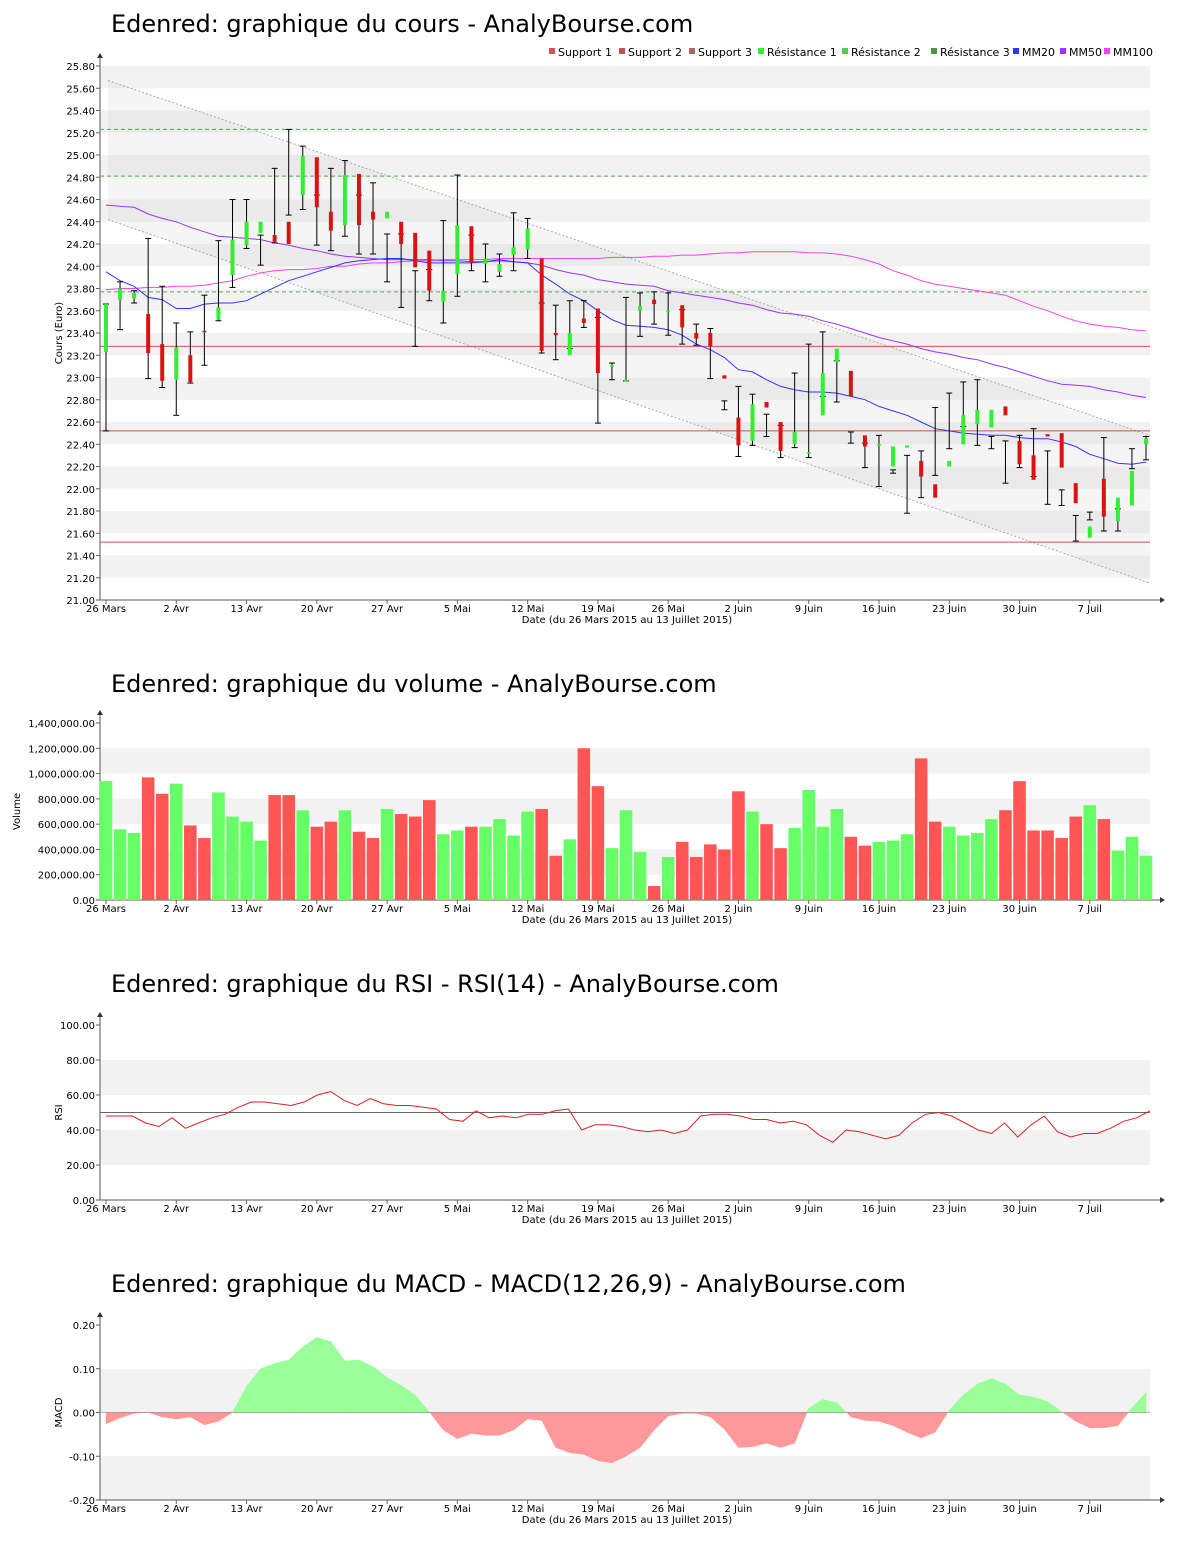 This screenshot has height=1550, width=1200. What do you see at coordinates (80, 112) in the screenshot?
I see `price-y-tick-label: 25.40` at bounding box center [80, 112].